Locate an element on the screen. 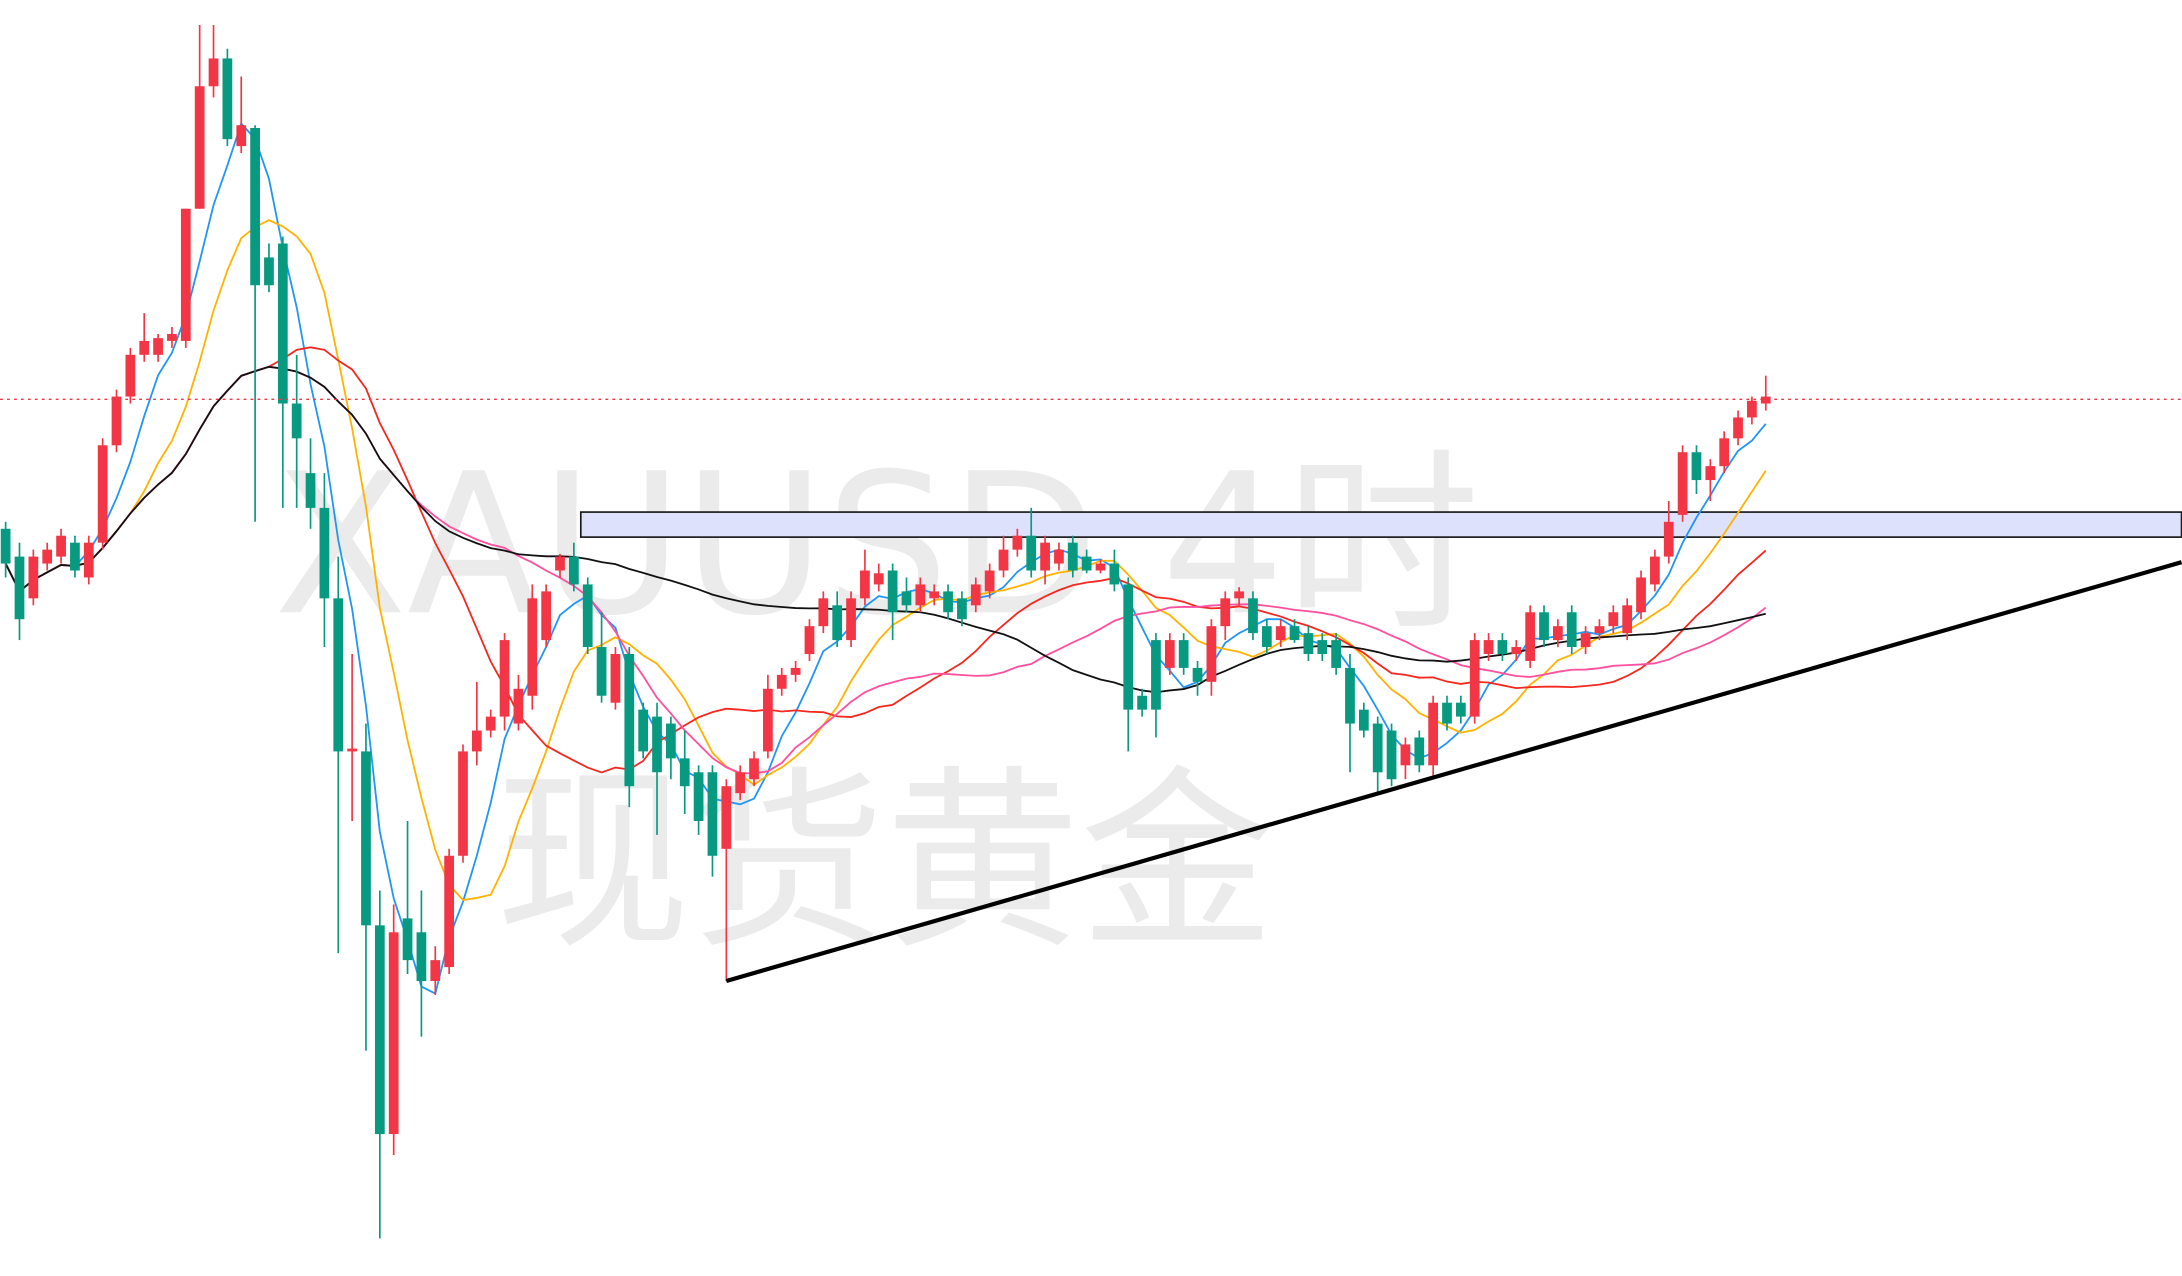 This screenshot has height=1276, width=2182. resistance-zone is located at coordinates (1380, 524).